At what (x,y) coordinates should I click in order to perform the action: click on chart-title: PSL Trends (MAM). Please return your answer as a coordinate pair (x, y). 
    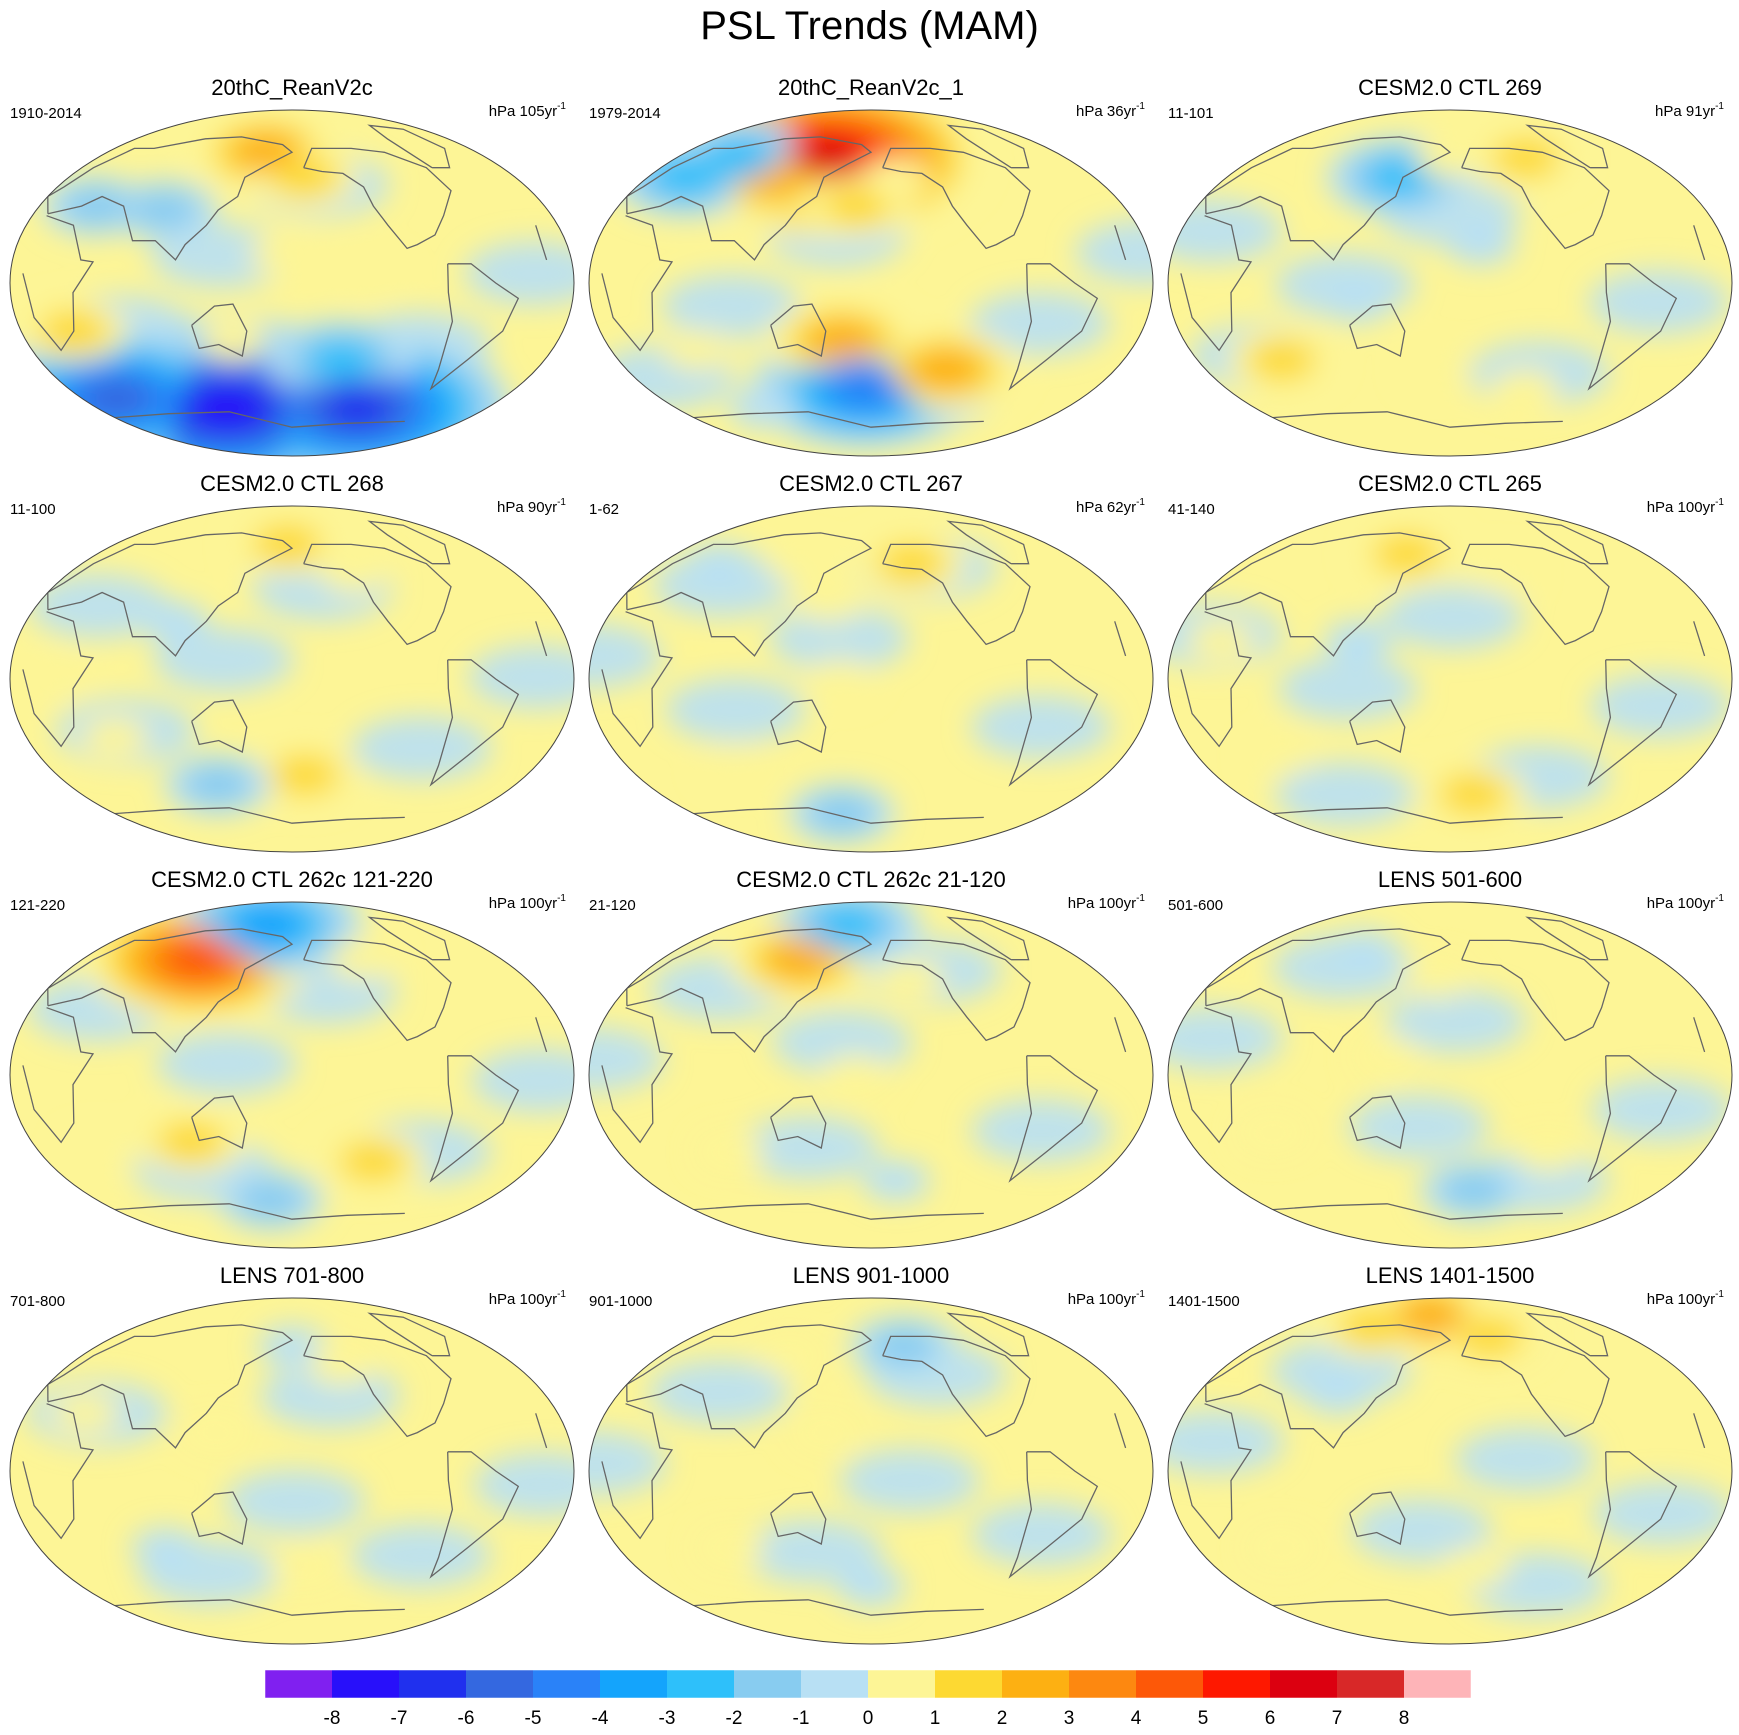
    Looking at the image, I should click on (869, 26).